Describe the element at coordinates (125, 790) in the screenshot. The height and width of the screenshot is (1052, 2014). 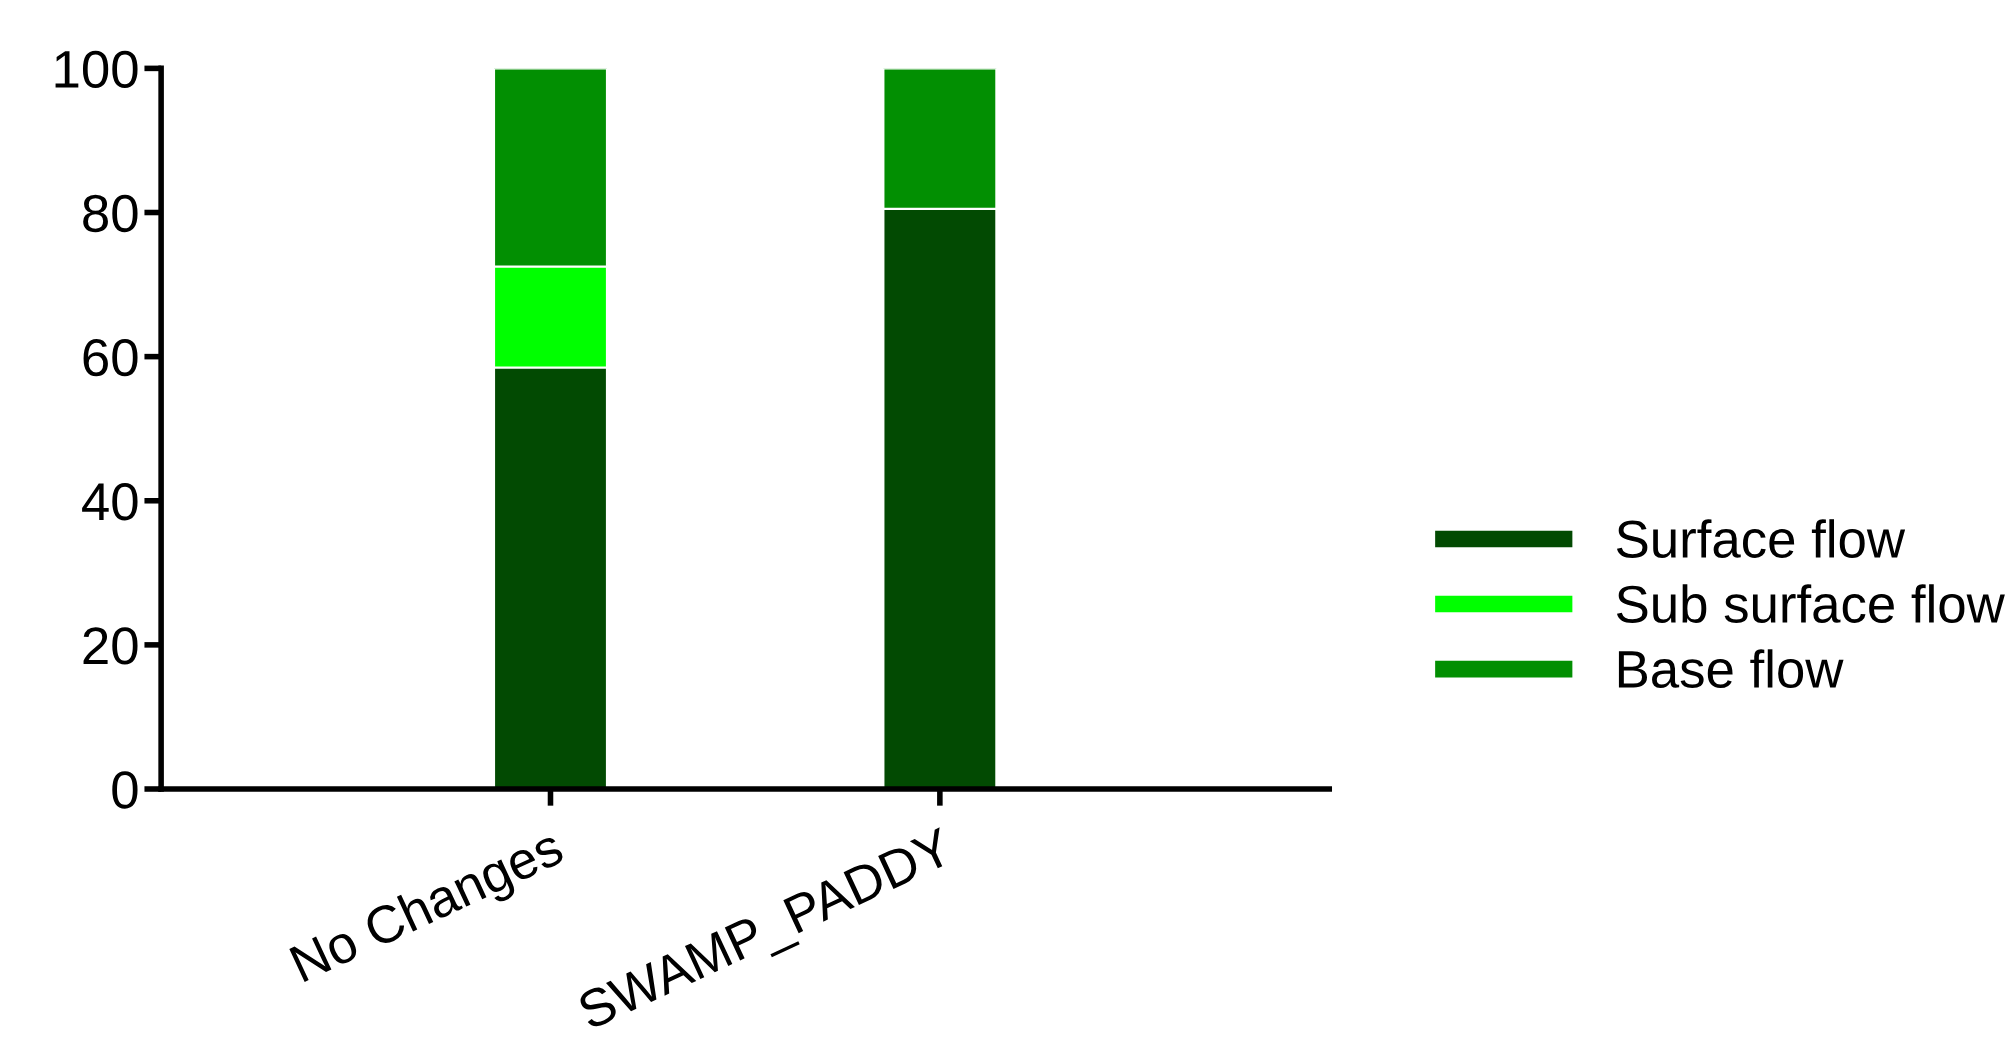
I see `y-tick-label: 0` at that location.